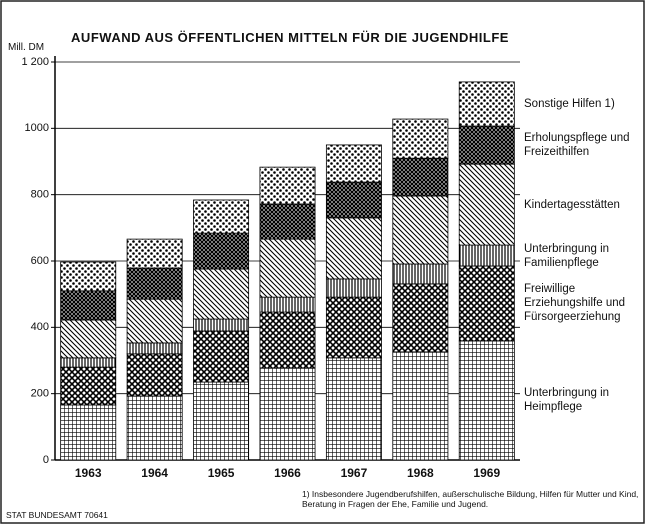 The image size is (645, 524). Describe the element at coordinates (35, 62) in the screenshot. I see `y-tick-label: 1 200` at that location.